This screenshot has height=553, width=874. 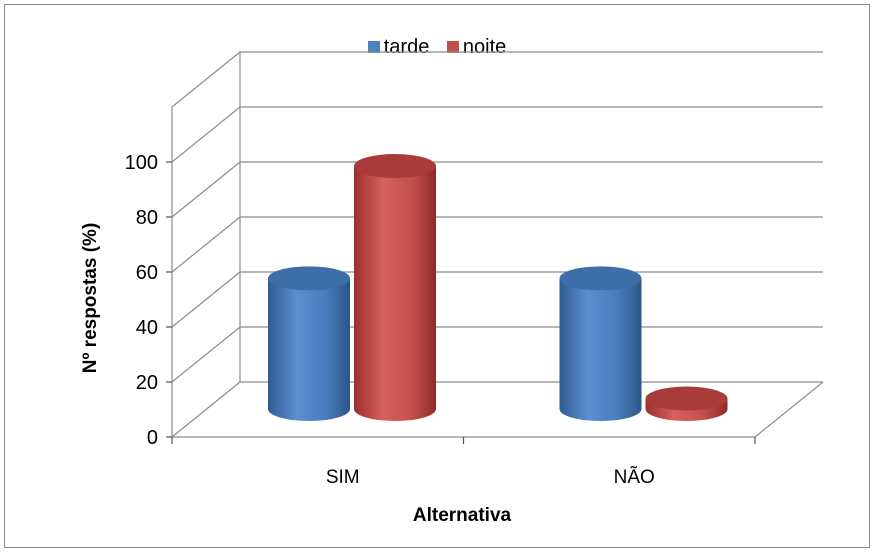 What do you see at coordinates (141, 163) in the screenshot?
I see `y-tick-label: 100` at bounding box center [141, 163].